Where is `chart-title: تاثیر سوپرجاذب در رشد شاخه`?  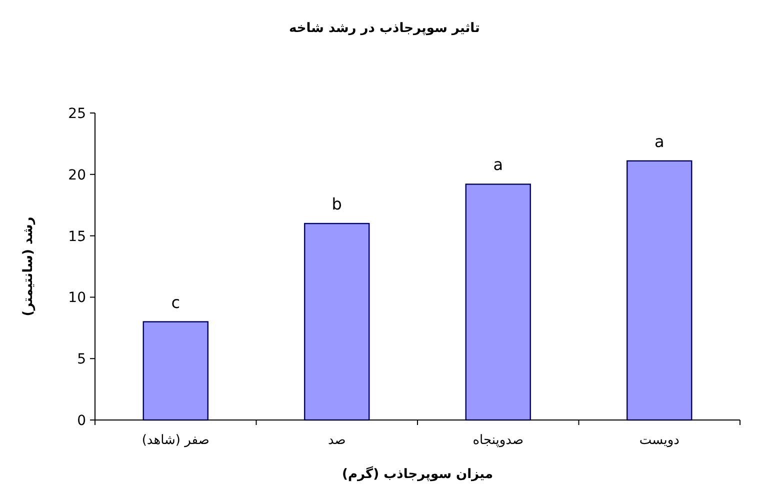
chart-title: تاثیر سوپرجاذب در رشد شاخه is located at coordinates (384, 28).